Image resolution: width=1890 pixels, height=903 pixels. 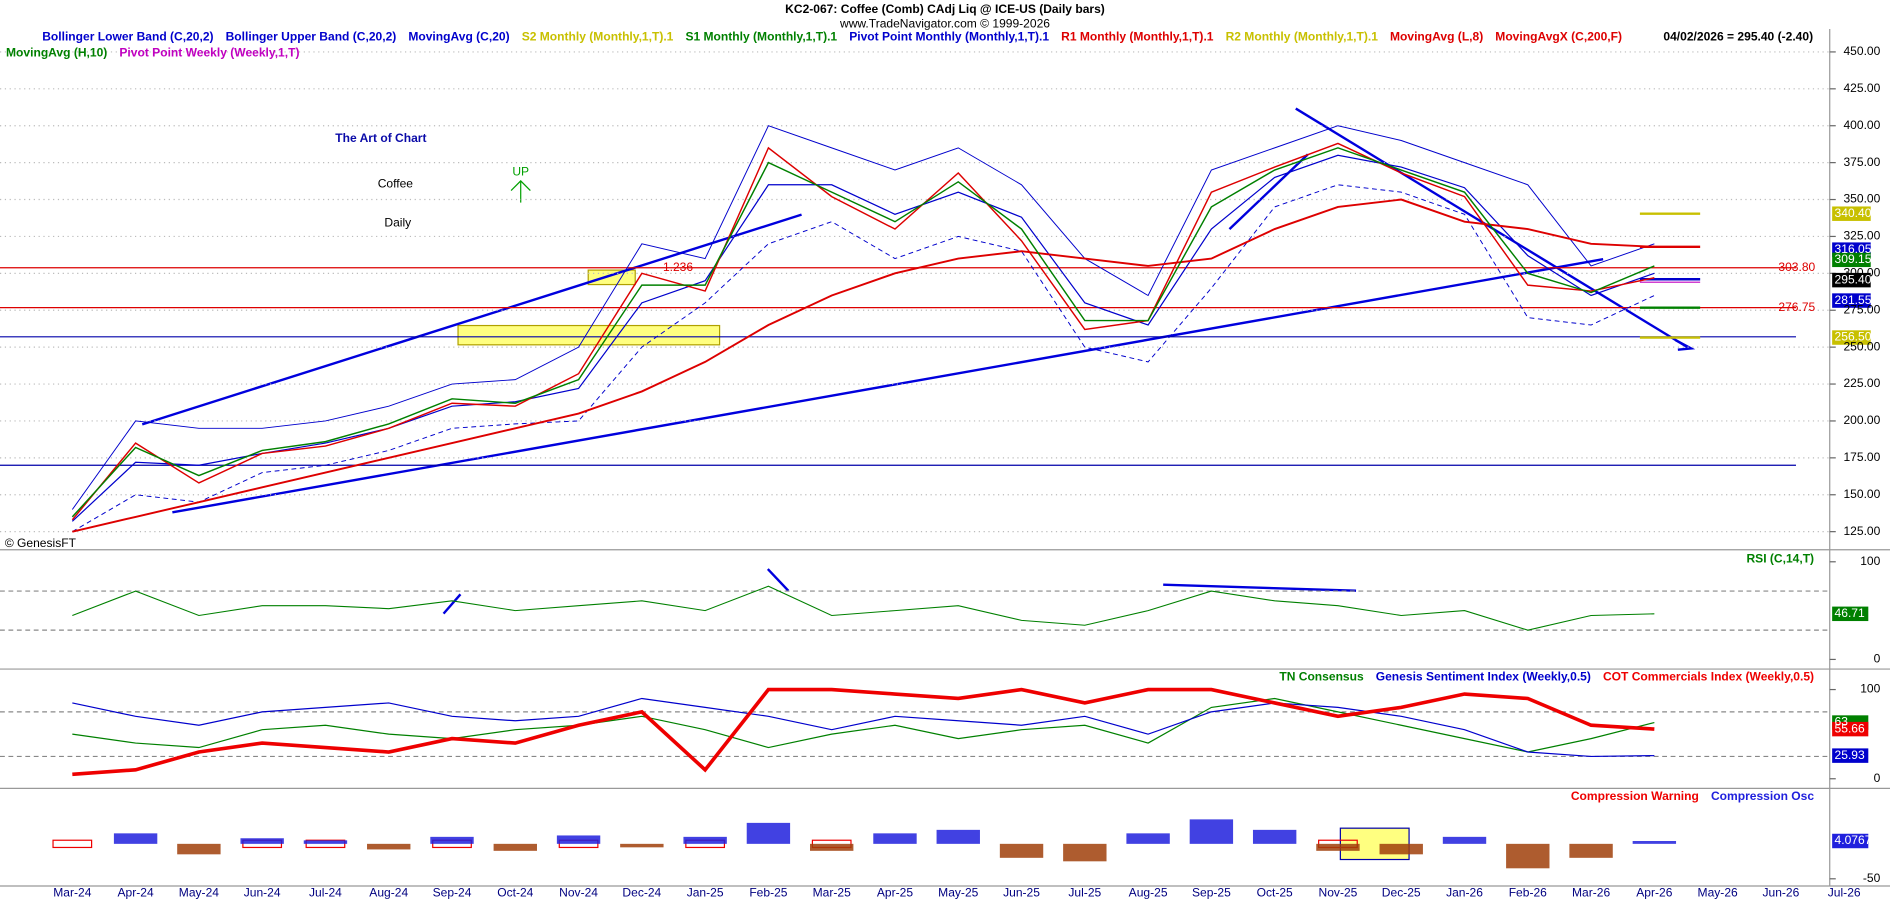 What do you see at coordinates (1464, 892) in the screenshot?
I see `x-tick-label: Jan-26` at bounding box center [1464, 892].